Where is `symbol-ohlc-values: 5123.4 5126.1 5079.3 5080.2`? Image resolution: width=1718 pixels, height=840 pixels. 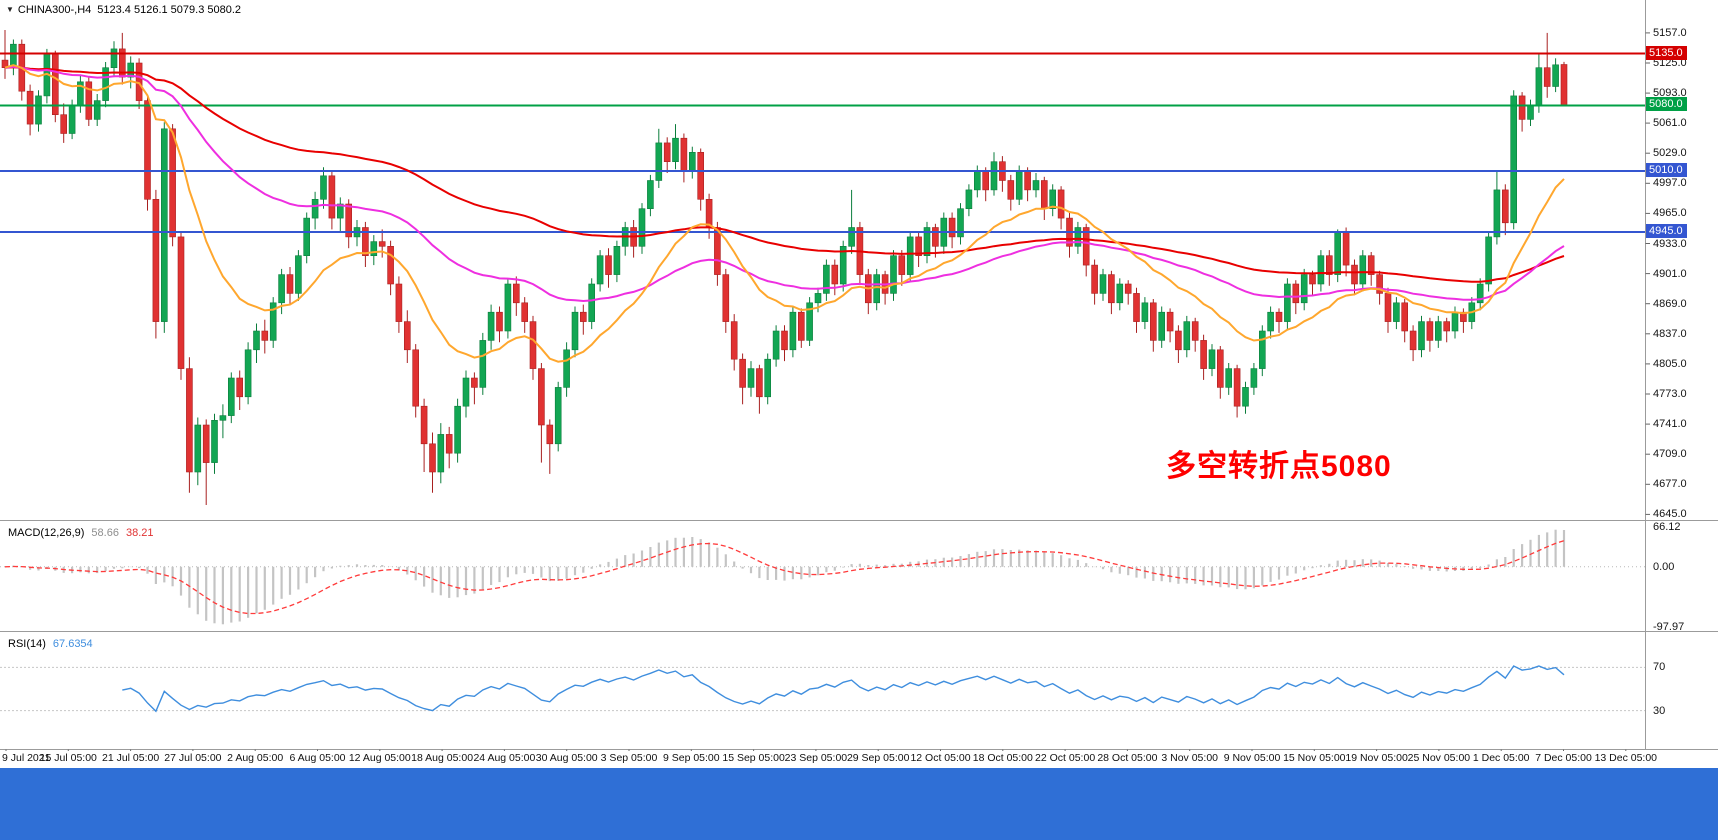 symbol-ohlc-values: 5123.4 5126.1 5079.3 5080.2 is located at coordinates (169, 10).